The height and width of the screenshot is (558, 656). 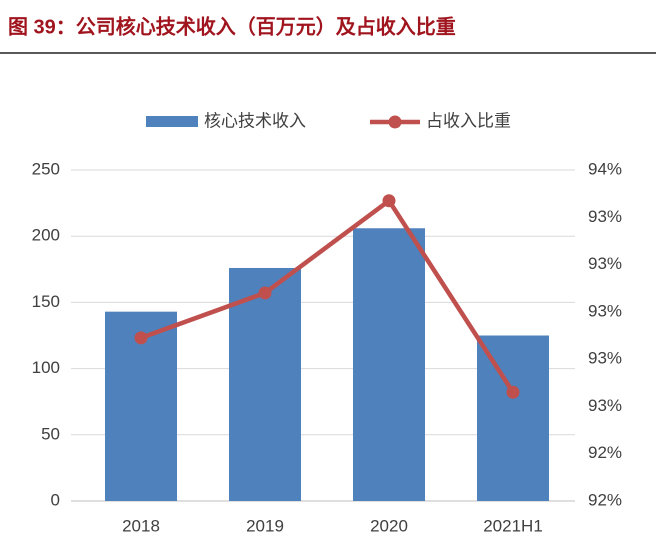 What do you see at coordinates (389, 525) in the screenshot?
I see `x-tick-label: 2020` at bounding box center [389, 525].